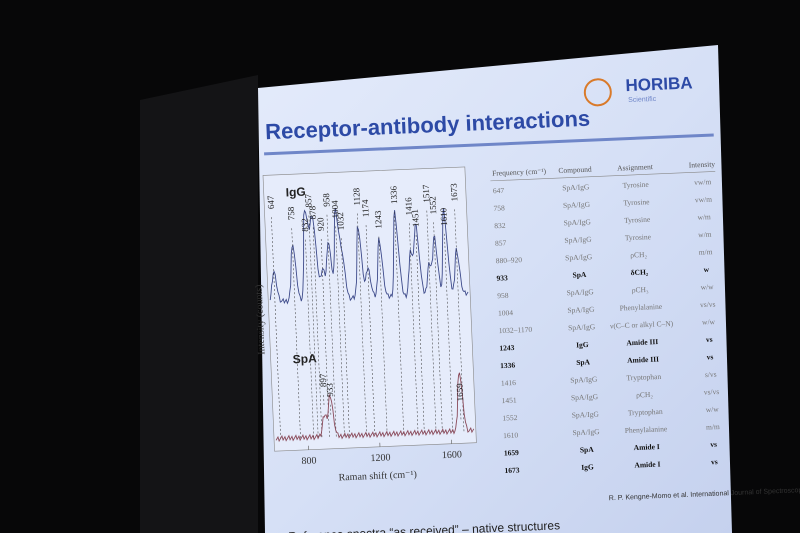 The height and width of the screenshot is (533, 800). Describe the element at coordinates (642, 325) in the screenshot. I see `table-cell: ν(C–C or alkyl C–N)` at that location.